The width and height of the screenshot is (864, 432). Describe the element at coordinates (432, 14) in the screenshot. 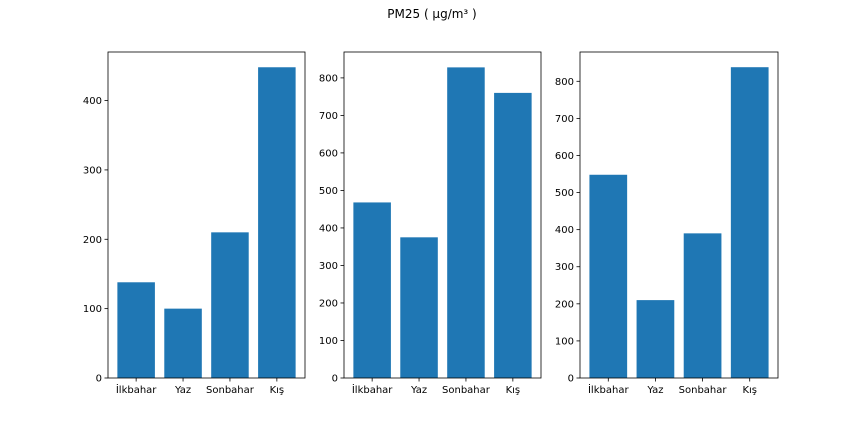

I see `chart-suptitle: PM25 ( µg/m³ )` at that location.